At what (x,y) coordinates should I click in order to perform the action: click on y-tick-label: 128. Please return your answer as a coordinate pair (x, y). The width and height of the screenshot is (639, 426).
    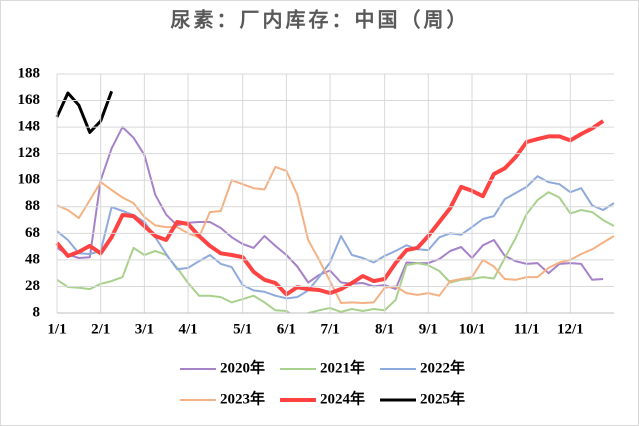
    Looking at the image, I should click on (29, 153).